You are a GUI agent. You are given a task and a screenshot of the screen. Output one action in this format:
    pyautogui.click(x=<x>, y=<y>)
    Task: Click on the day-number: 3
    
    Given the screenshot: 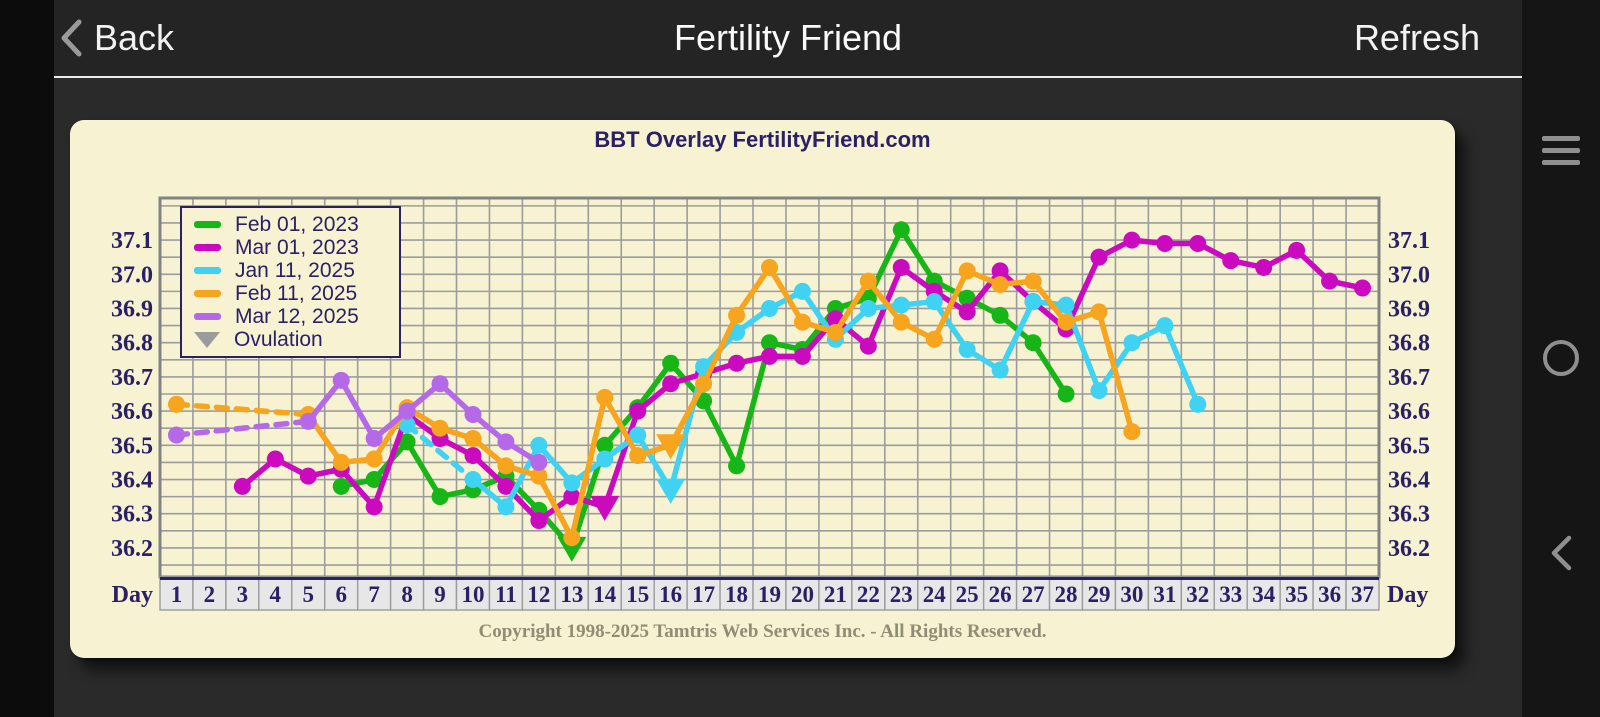 What is the action you would take?
    pyautogui.click(x=243, y=594)
    